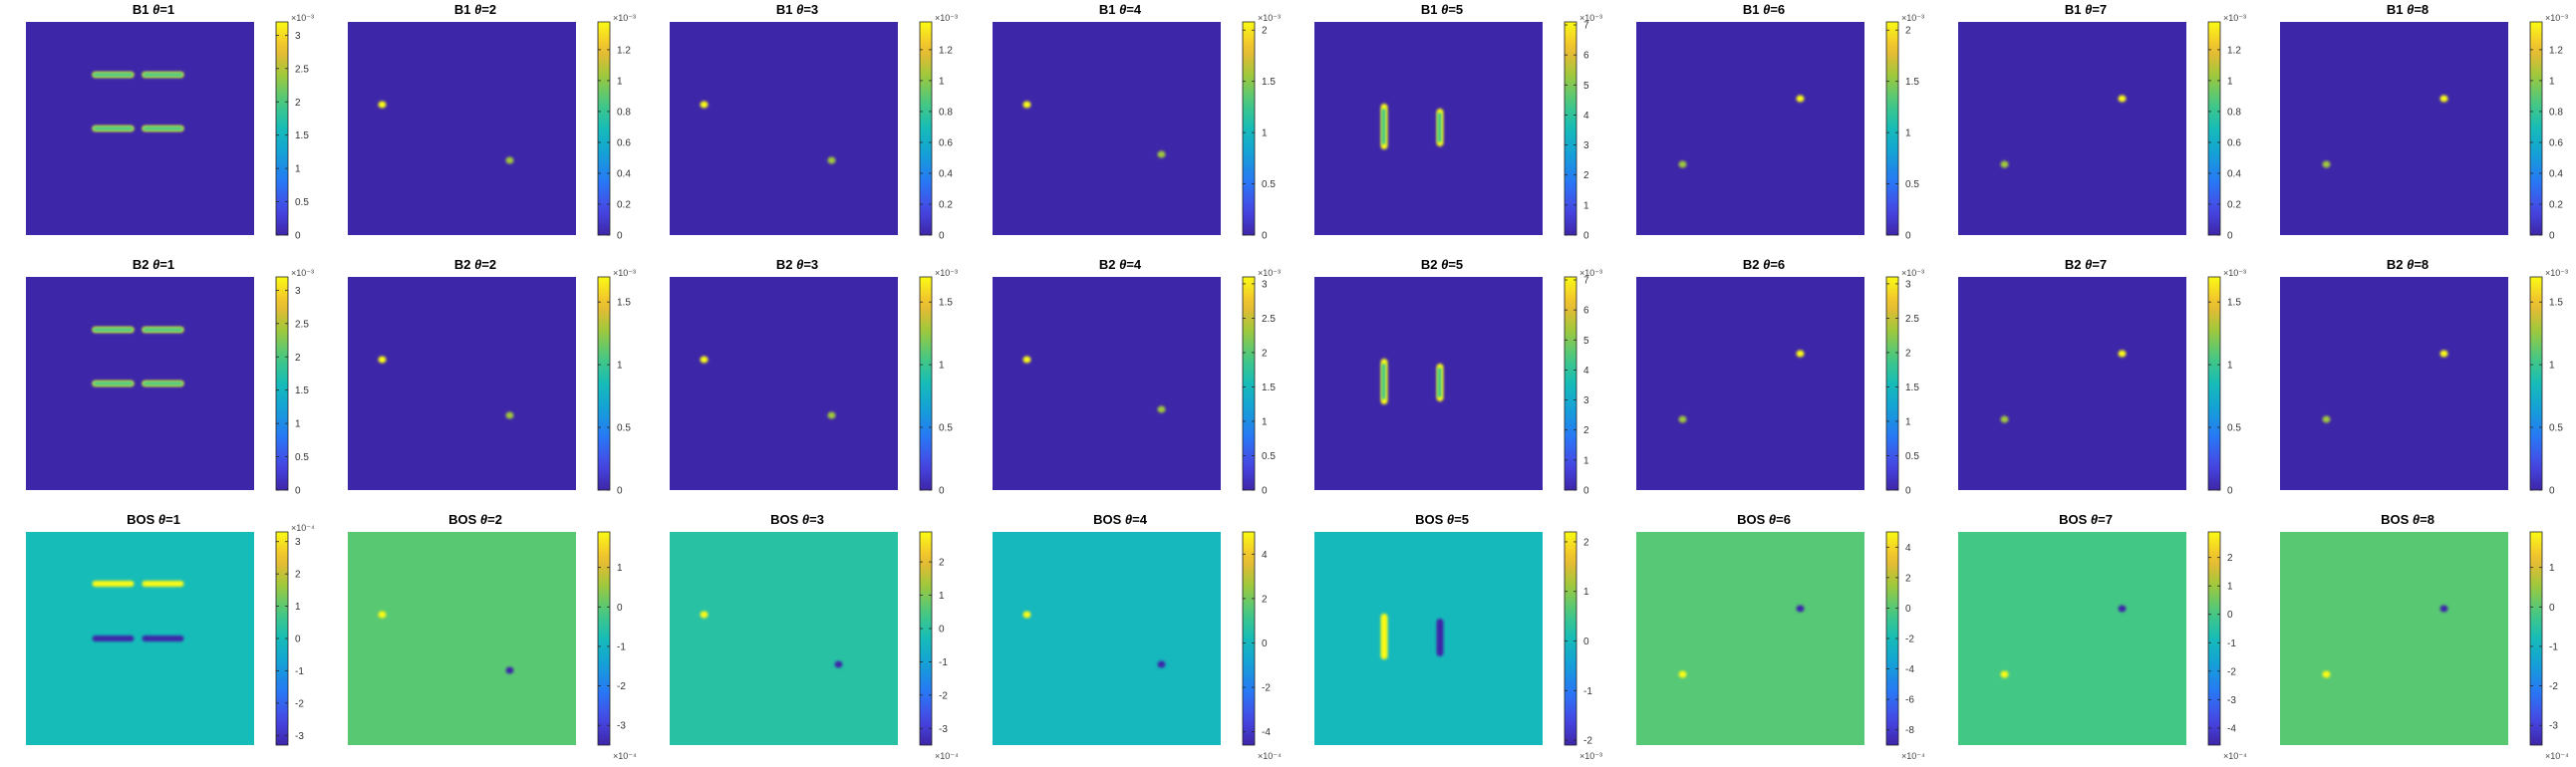 This screenshot has width=2576, height=767. Describe the element at coordinates (1120, 520) in the screenshot. I see `panel-title: BOS θ=4` at that location.